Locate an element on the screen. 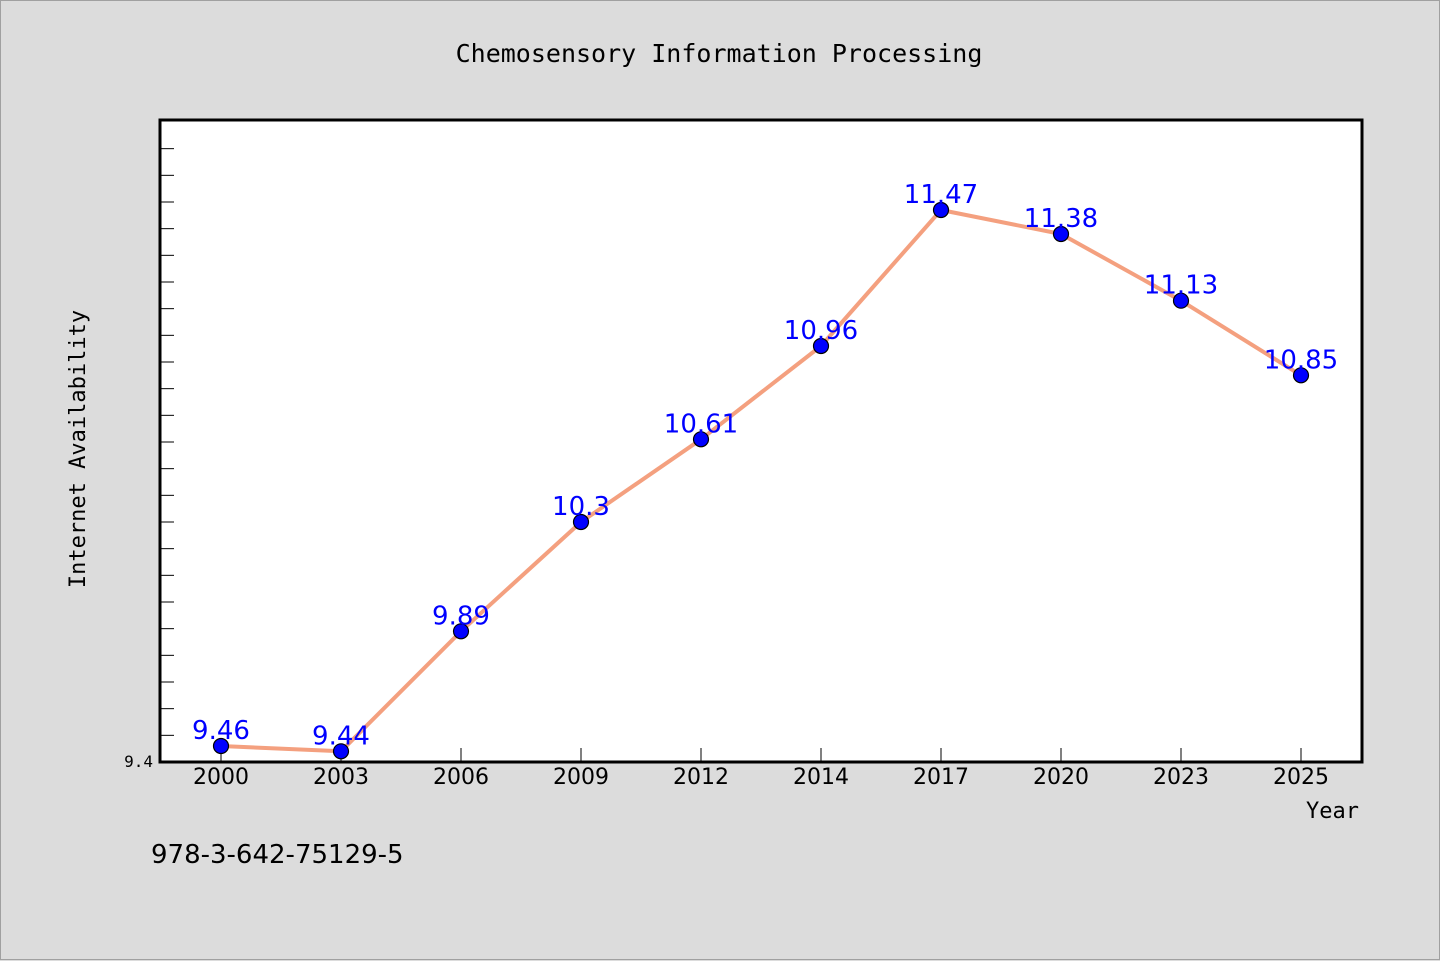  x-tick-label: 2025 is located at coordinates (1301, 777).